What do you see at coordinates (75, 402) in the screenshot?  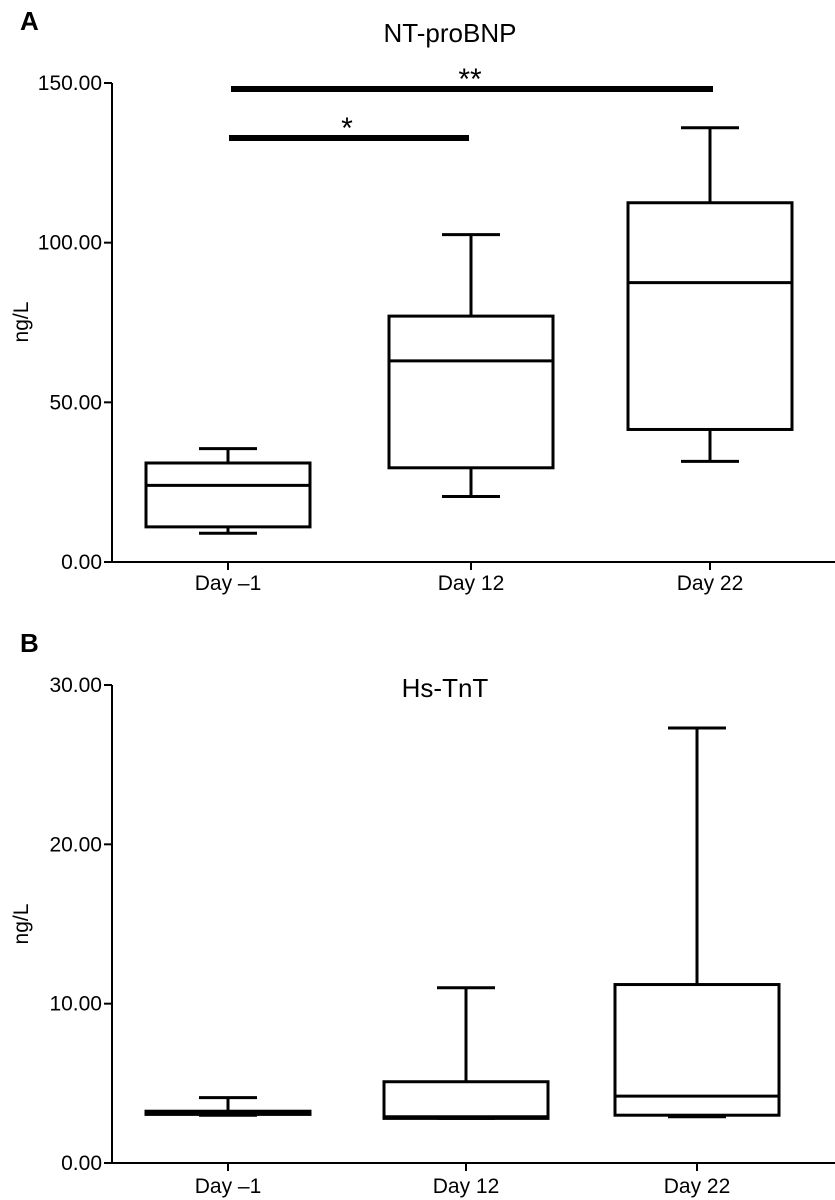 I see `panel-a-y-tick-label: 50.00` at bounding box center [75, 402].